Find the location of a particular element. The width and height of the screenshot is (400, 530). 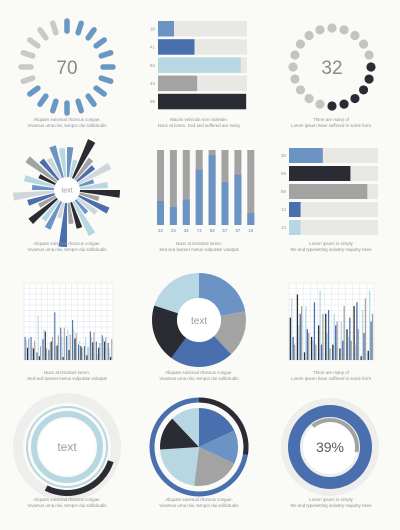

outer-ring-arc is located at coordinates (224, 426).